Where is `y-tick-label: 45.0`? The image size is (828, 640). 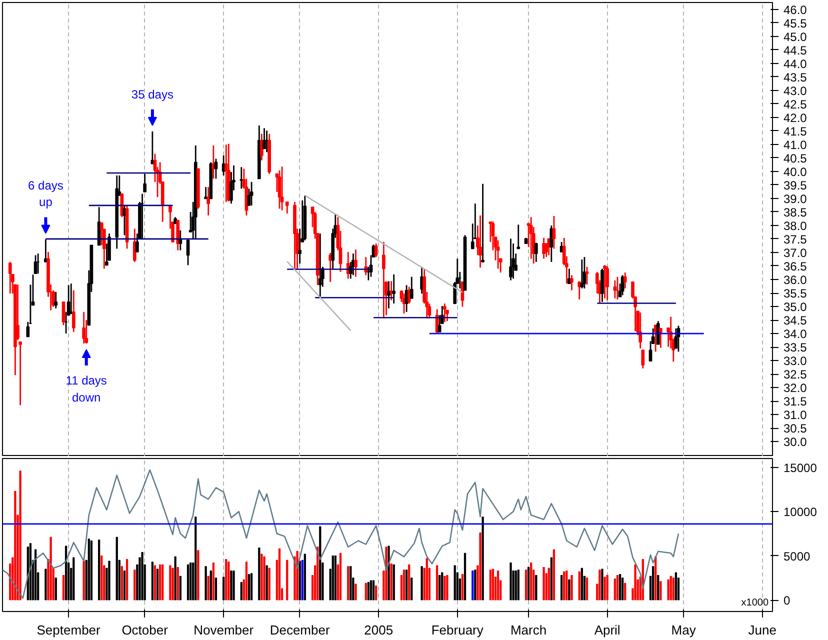 y-tick-label: 45.0 is located at coordinates (796, 37).